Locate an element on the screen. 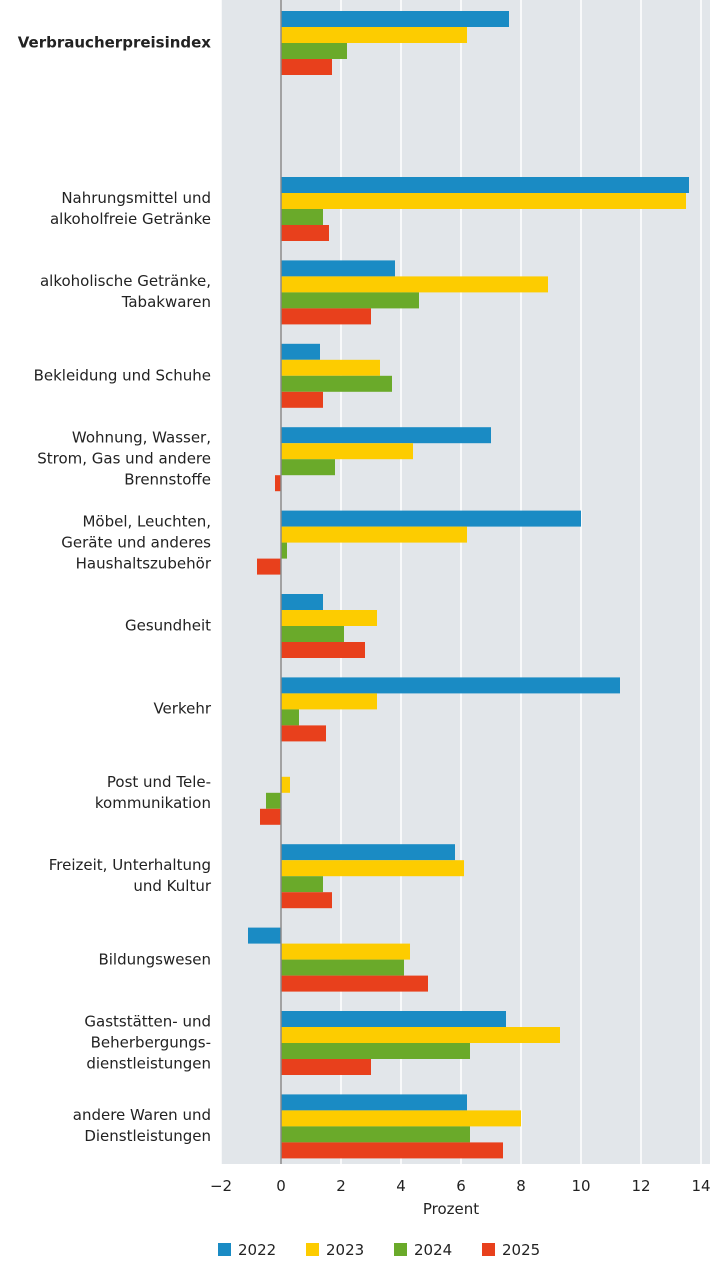  category-label: andere Waren und Dienstleistungen is located at coordinates (141, 1126).